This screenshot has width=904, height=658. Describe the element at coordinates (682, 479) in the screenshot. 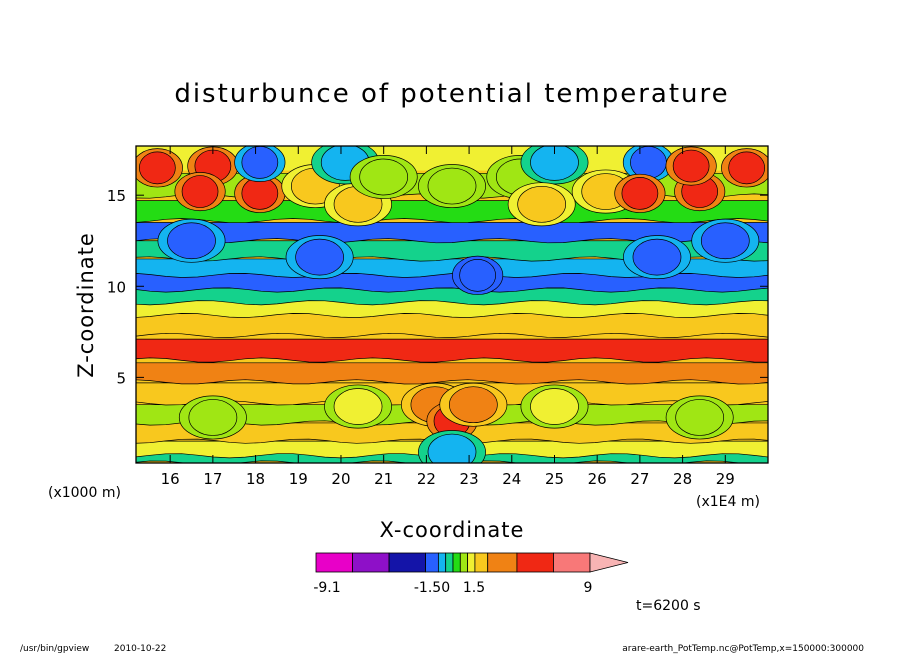

I see `x-tick-label: 28` at that location.